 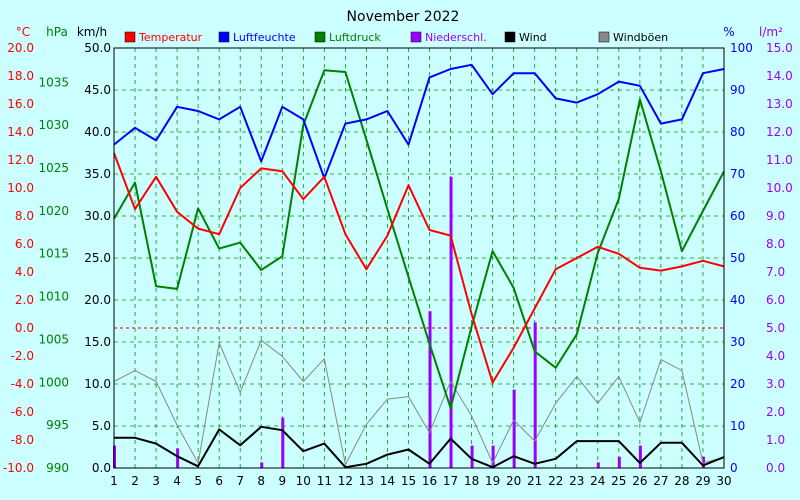 I want to click on x-tick-label: 7, so click(x=240, y=481).